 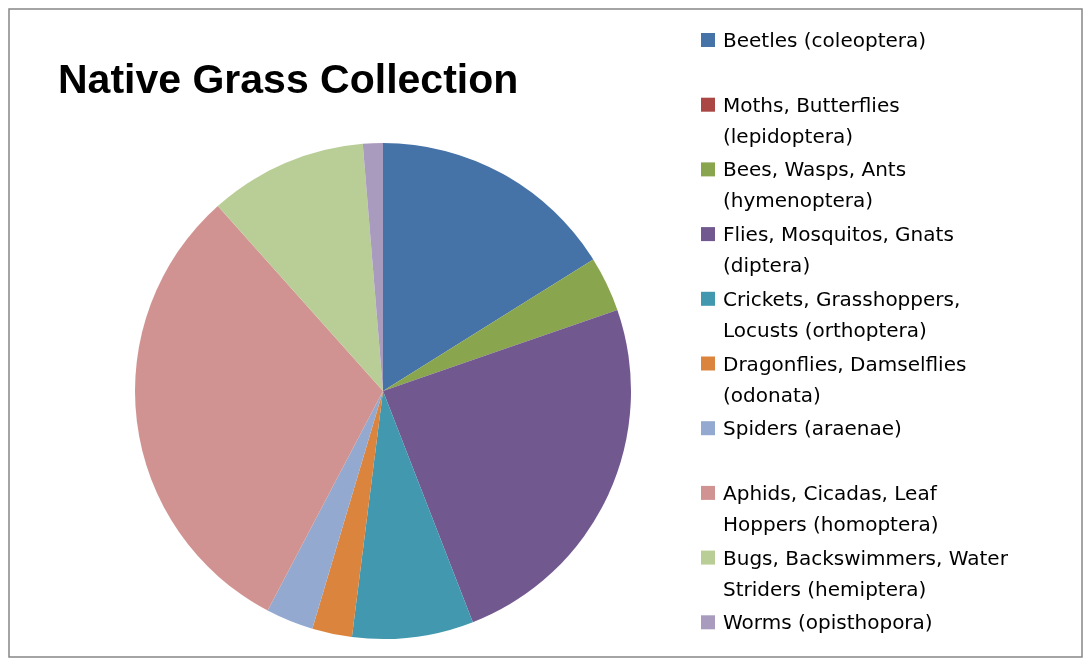 I want to click on legend-label: Dragonflies, Damselflies (odonata), so click(x=845, y=379).